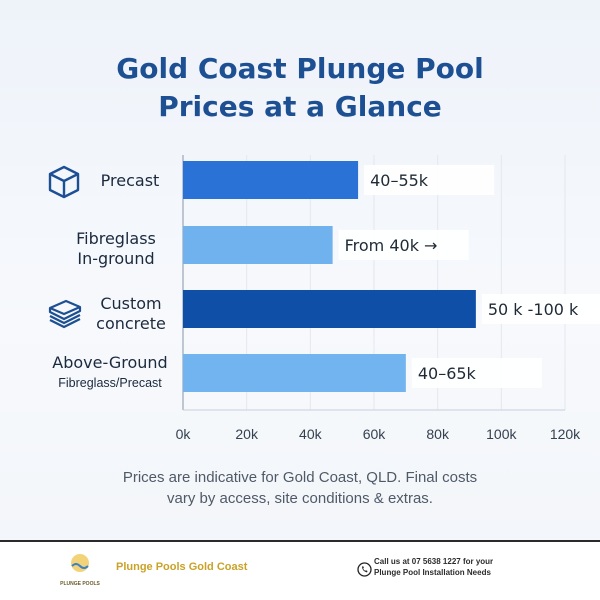 The width and height of the screenshot is (600, 600). What do you see at coordinates (131, 313) in the screenshot?
I see `category-label-custom: Custom concrete` at bounding box center [131, 313].